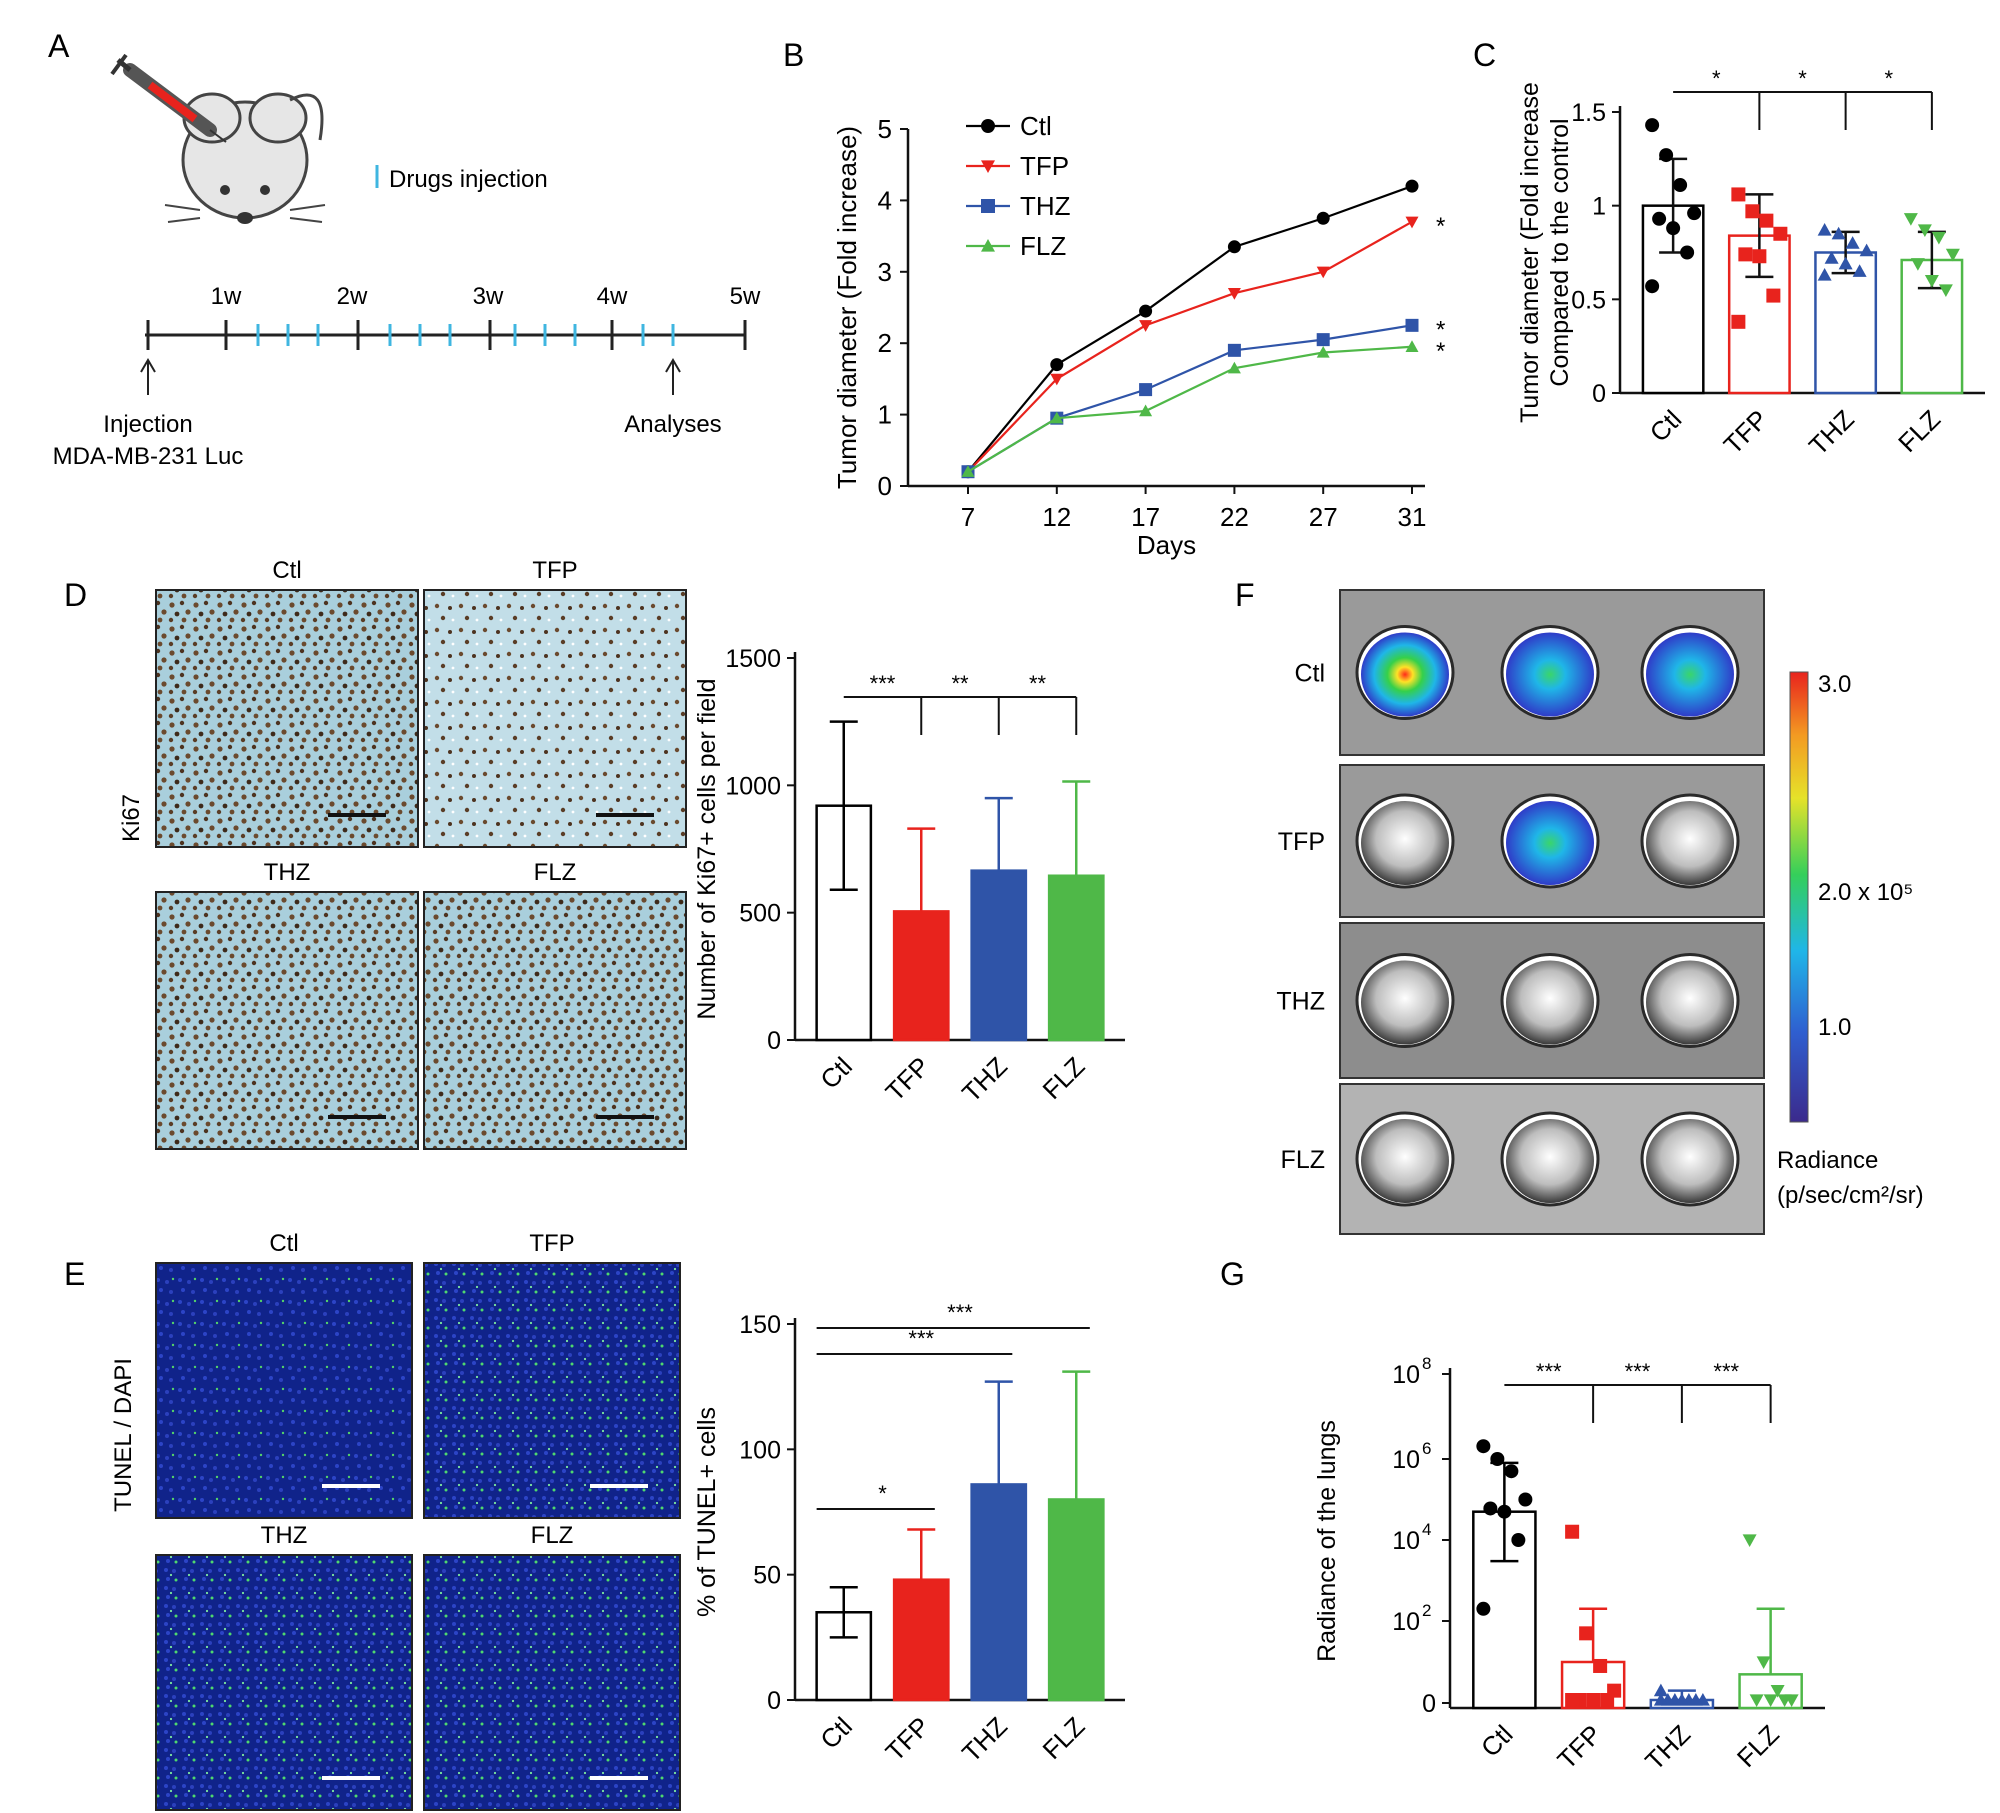 This screenshot has width=2000, height=1813. Describe the element at coordinates (760, 1325) in the screenshot. I see `y-tick-label: 150` at that location.